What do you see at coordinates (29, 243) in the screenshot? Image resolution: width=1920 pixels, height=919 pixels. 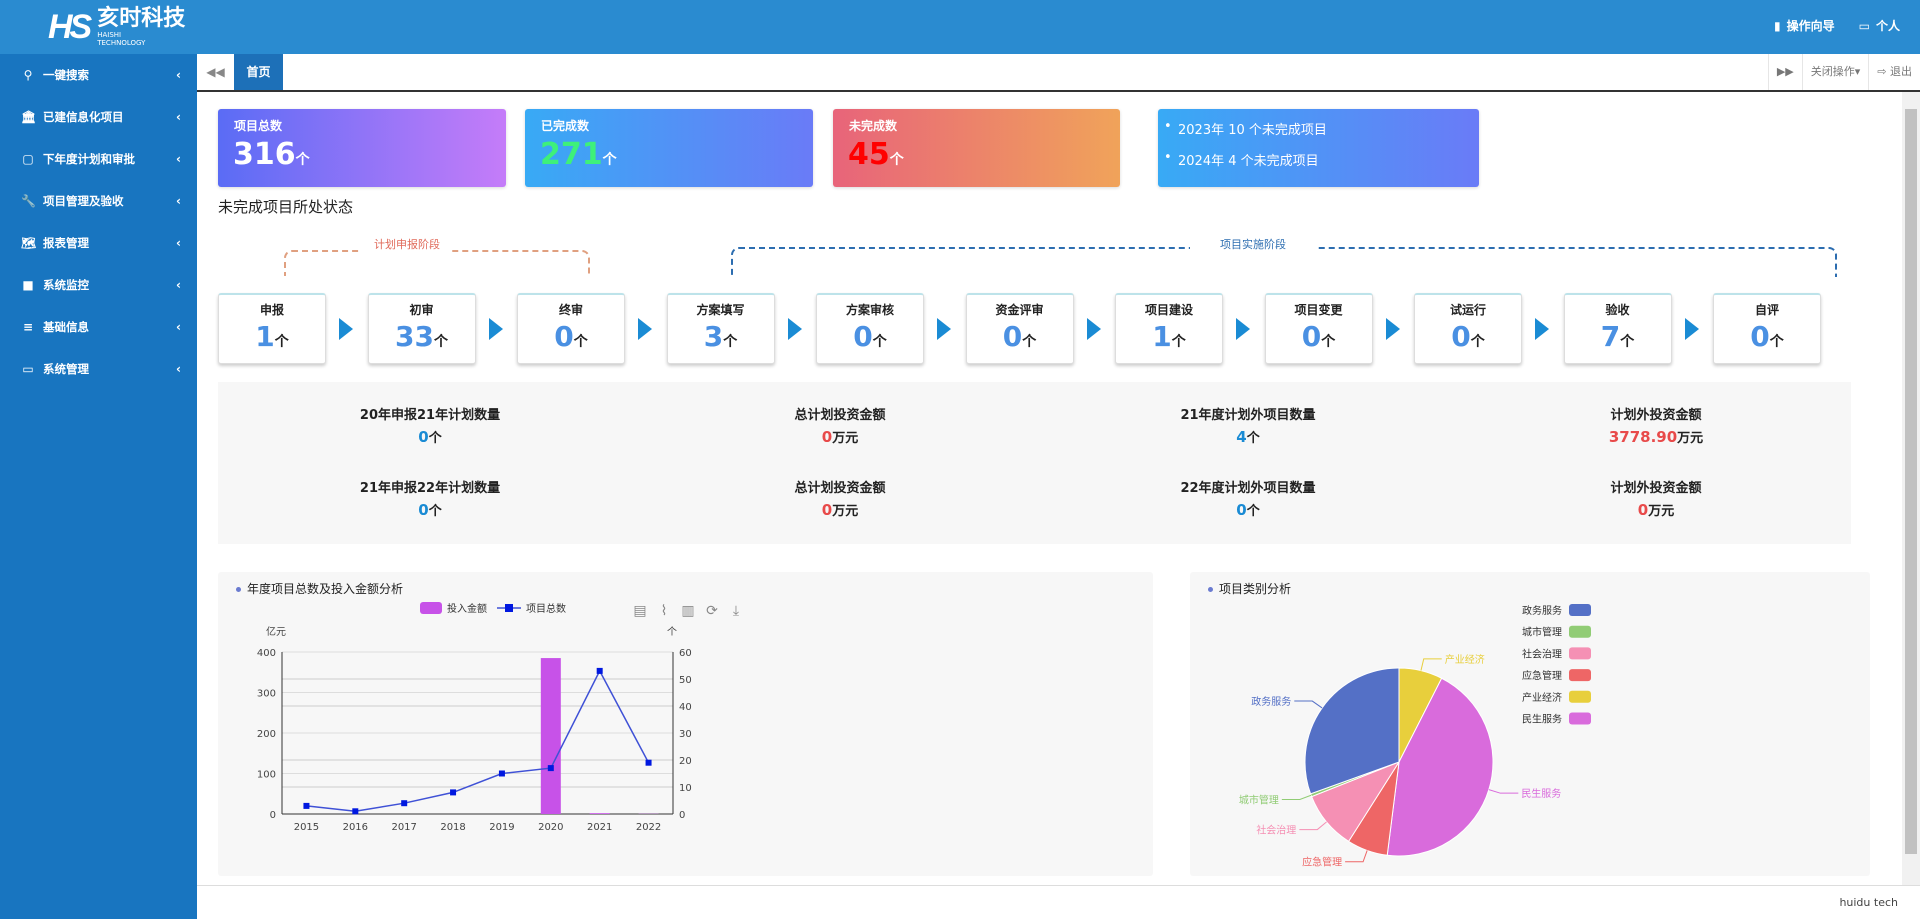 I see `map-icon: 🗺` at bounding box center [29, 243].